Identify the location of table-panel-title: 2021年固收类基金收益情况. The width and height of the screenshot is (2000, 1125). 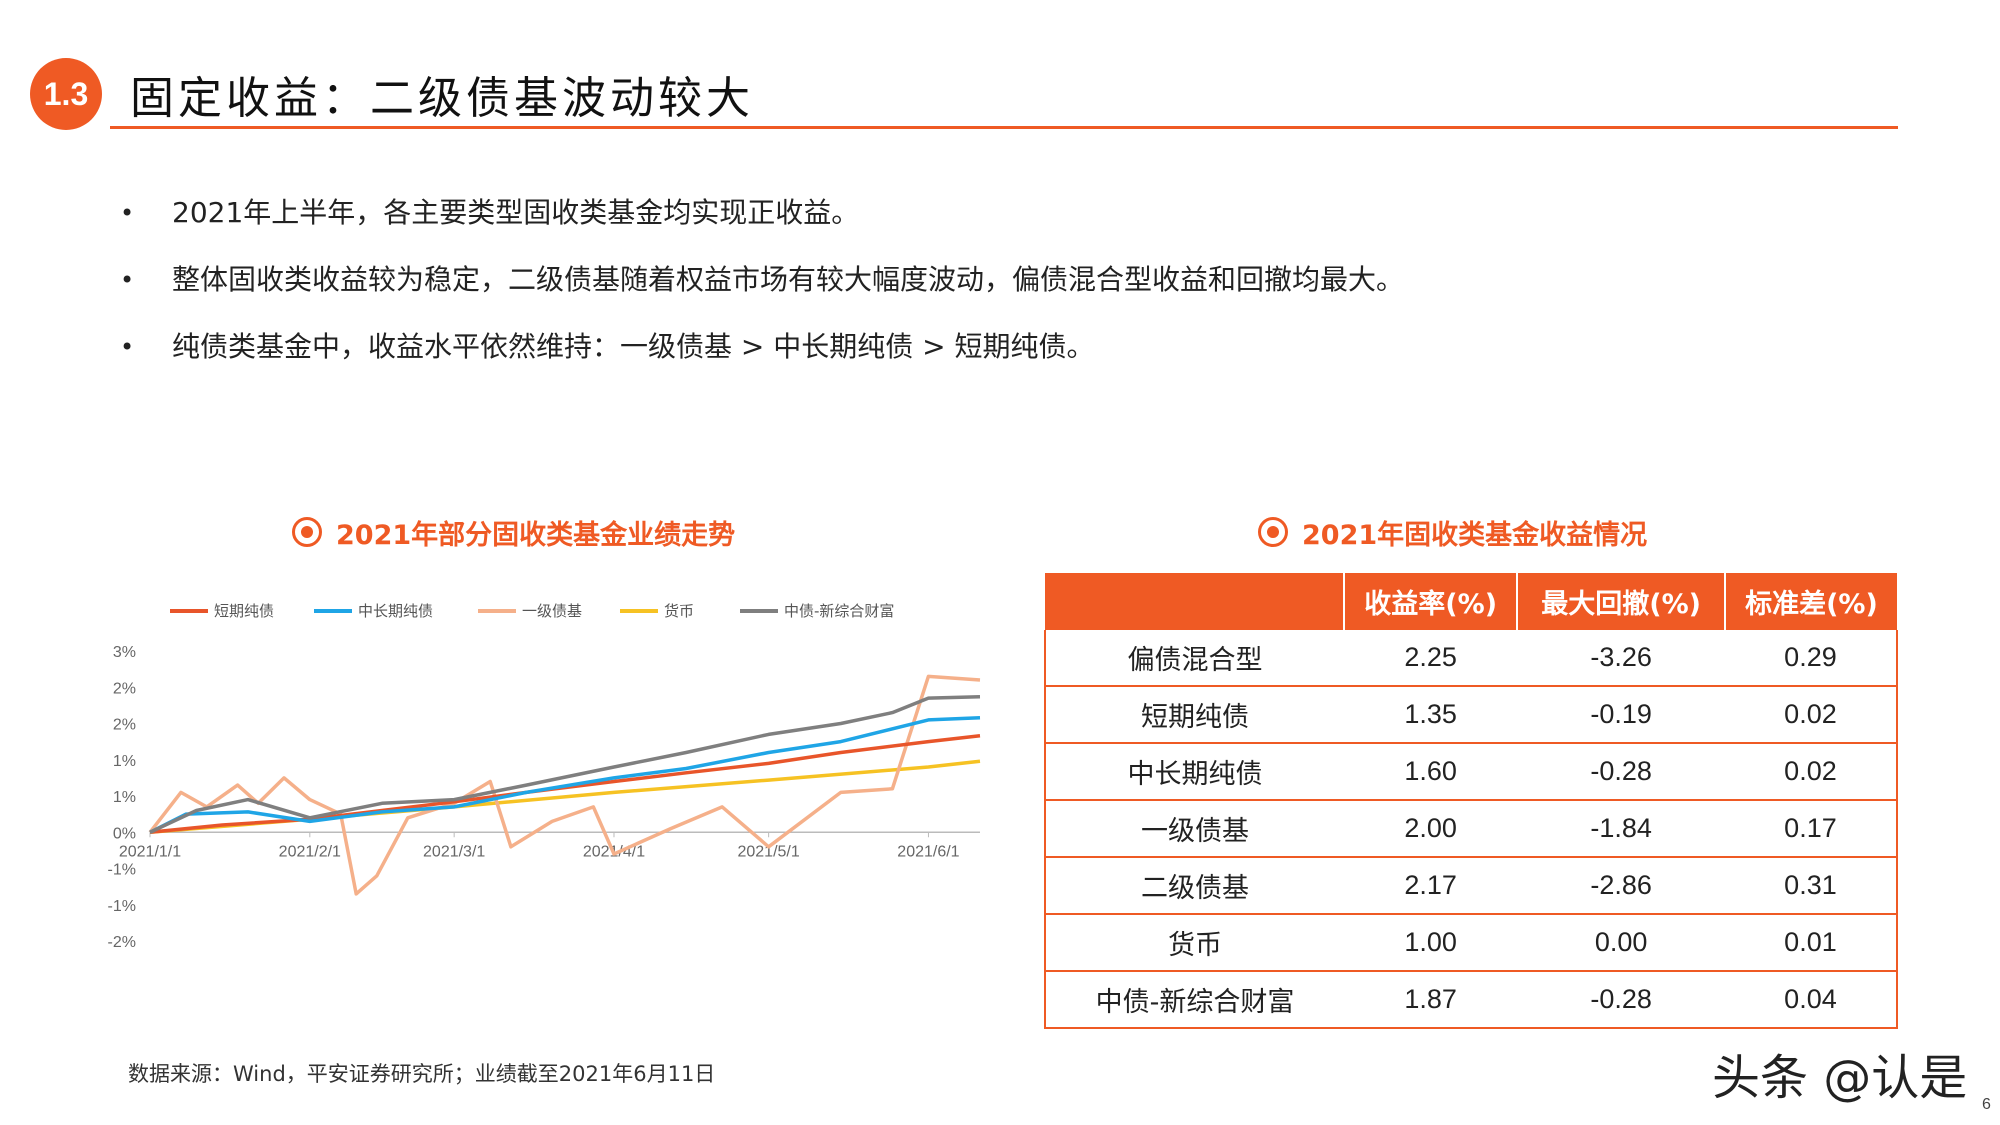
(1452, 532).